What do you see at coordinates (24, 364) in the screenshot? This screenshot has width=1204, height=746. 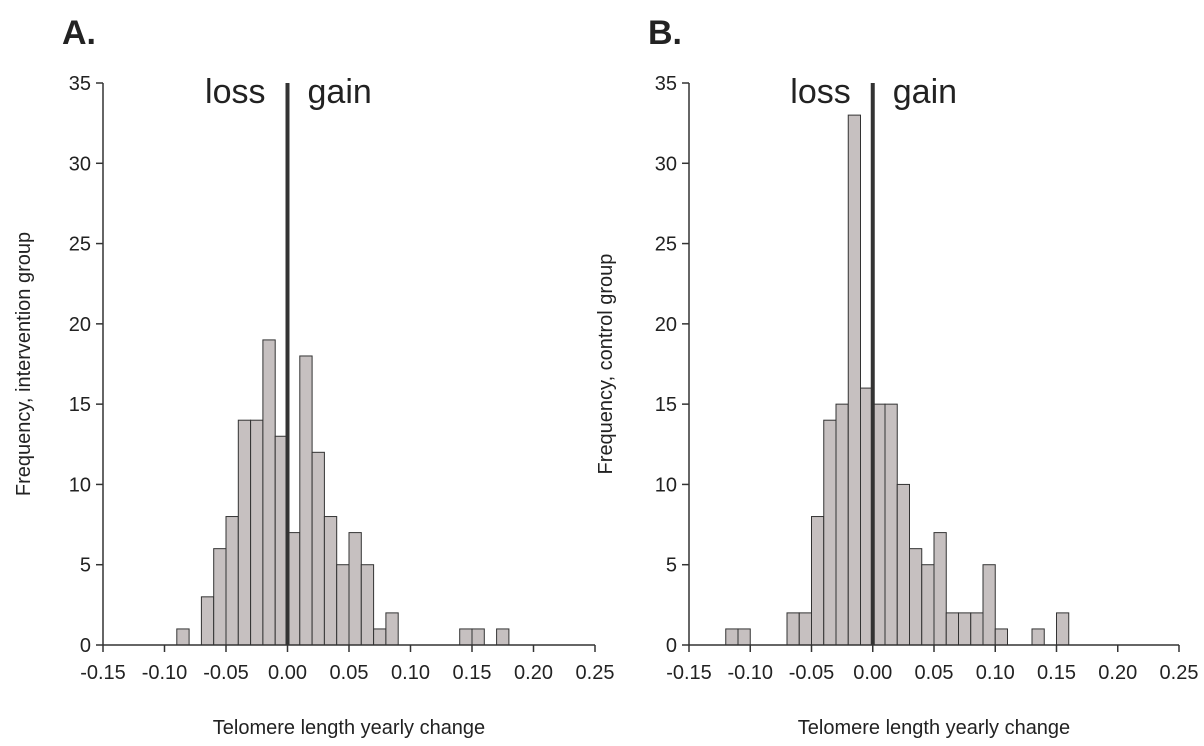 I see `y-axis-title: Frequency, intervention group` at bounding box center [24, 364].